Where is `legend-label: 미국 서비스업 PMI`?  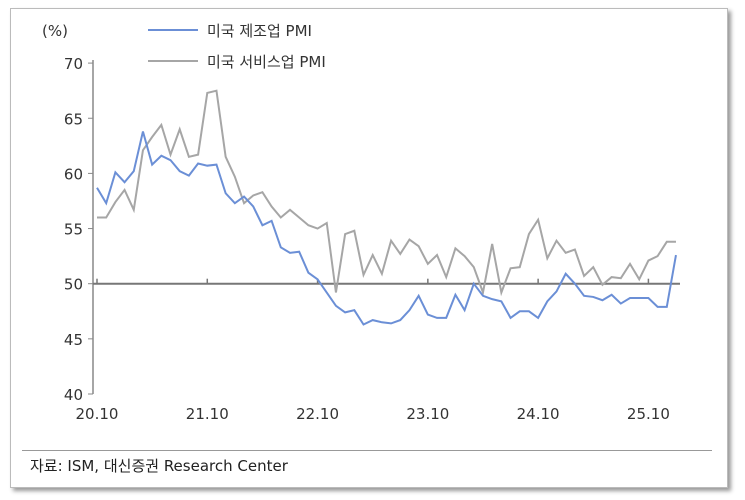 legend-label: 미국 서비스업 PMI is located at coordinates (266, 62).